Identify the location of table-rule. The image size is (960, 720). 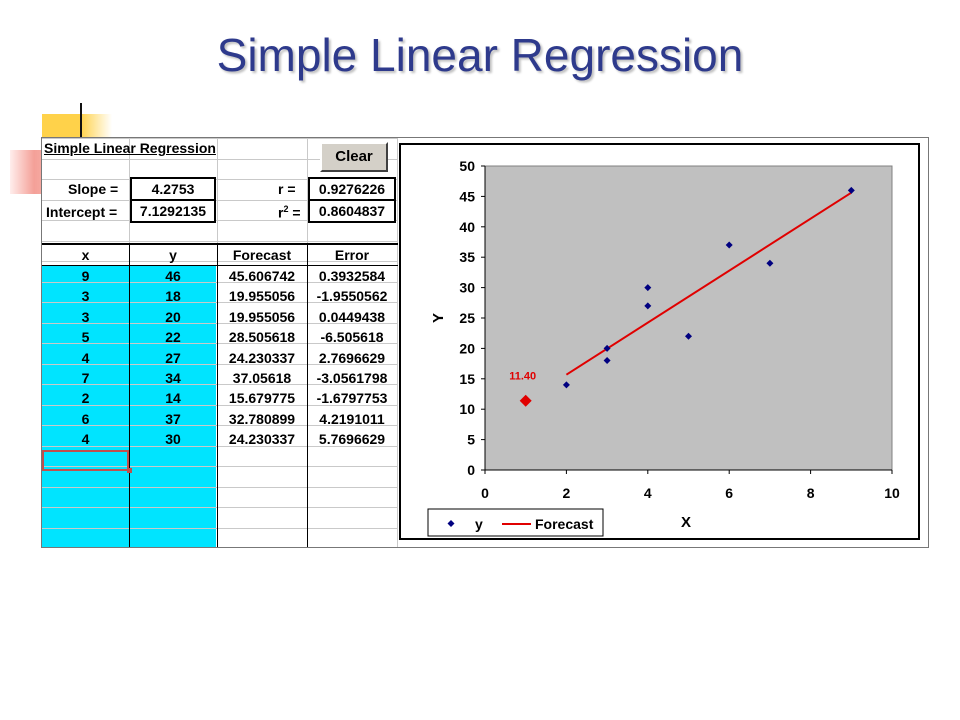
(220, 244).